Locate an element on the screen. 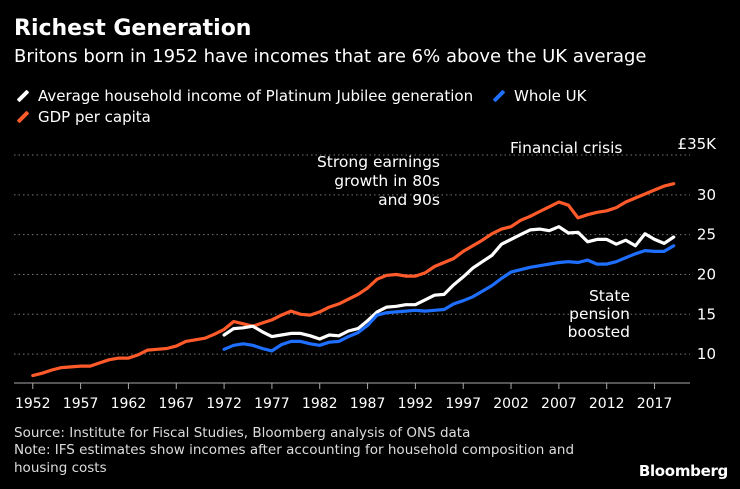  x-tick-label: 1992 is located at coordinates (416, 404).